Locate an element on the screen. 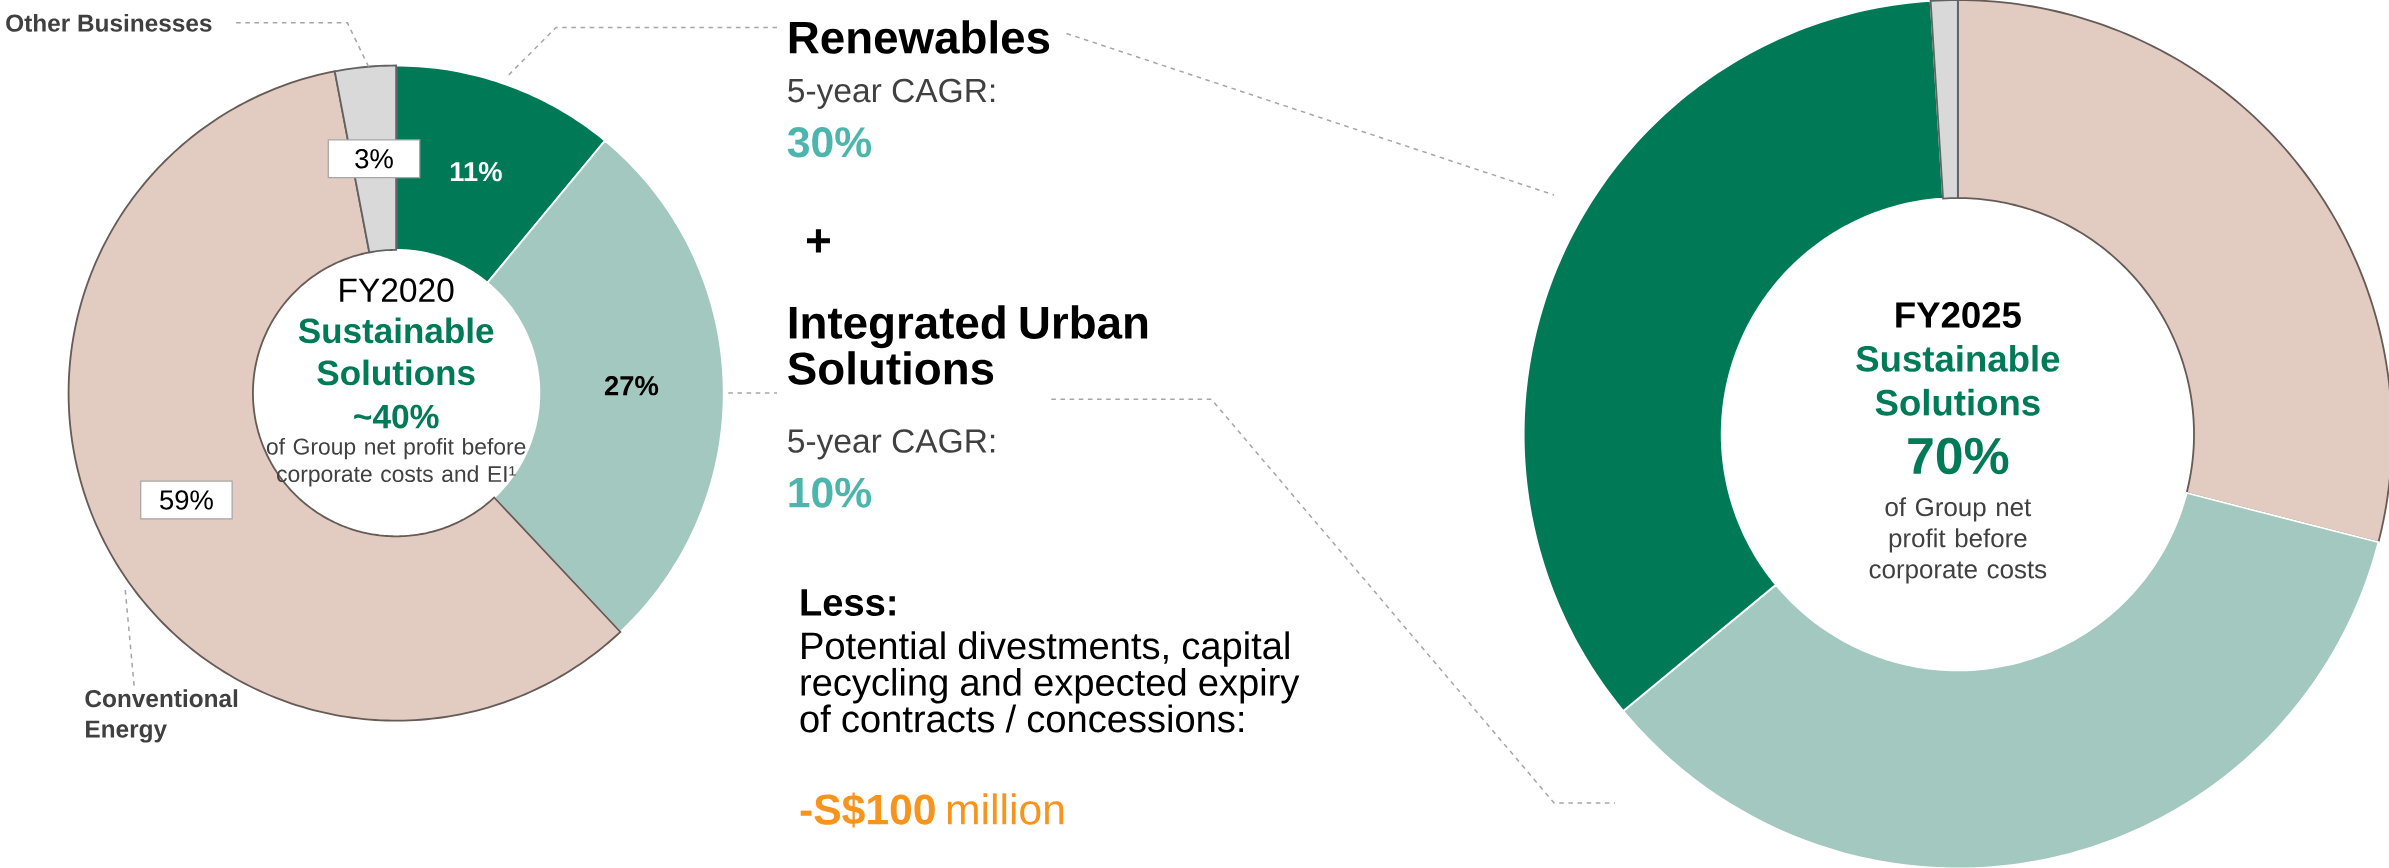 Image resolution: width=2389 pixels, height=868 pixels. text: FY2020 is located at coordinates (397, 290).